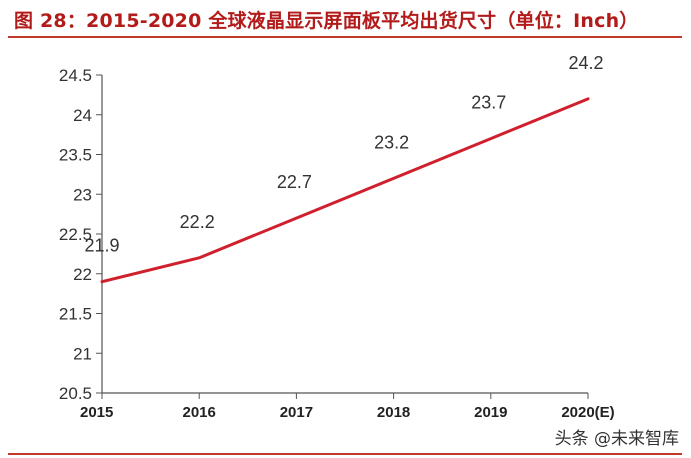 The height and width of the screenshot is (458, 691). Describe the element at coordinates (345, 37) in the screenshot. I see `title-rule` at that location.